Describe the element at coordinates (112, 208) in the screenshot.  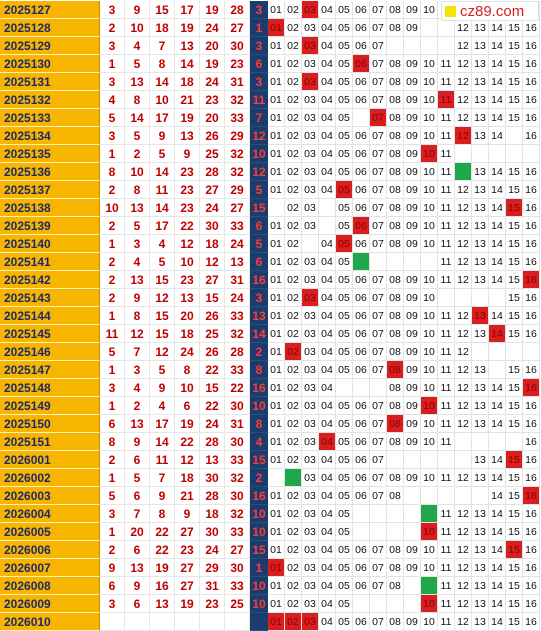
I see `red-ball-cell: 10` at that location.